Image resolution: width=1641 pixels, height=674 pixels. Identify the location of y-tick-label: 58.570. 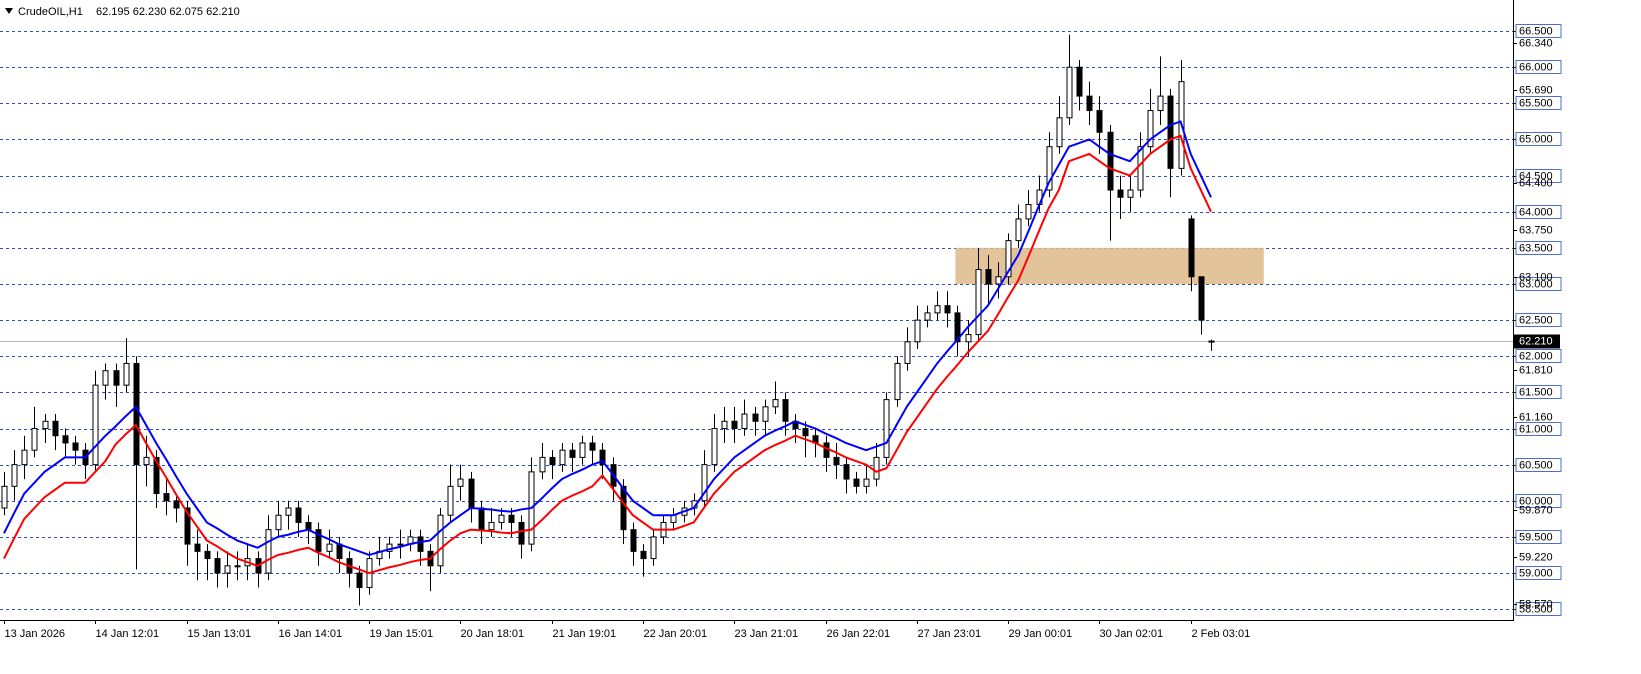
(1536, 604).